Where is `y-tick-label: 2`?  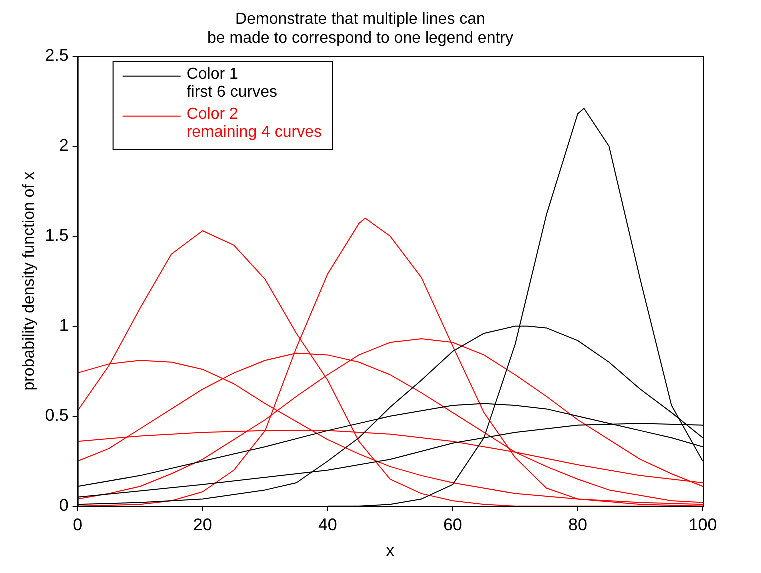 y-tick-label: 2 is located at coordinates (64, 146).